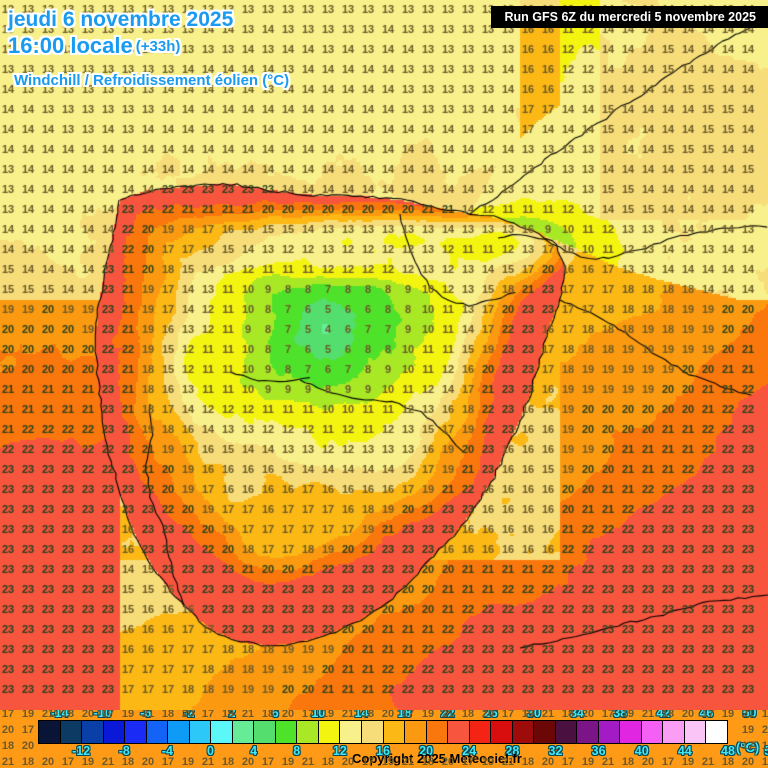  I want to click on legend-tick-below: 0, so click(210, 751).